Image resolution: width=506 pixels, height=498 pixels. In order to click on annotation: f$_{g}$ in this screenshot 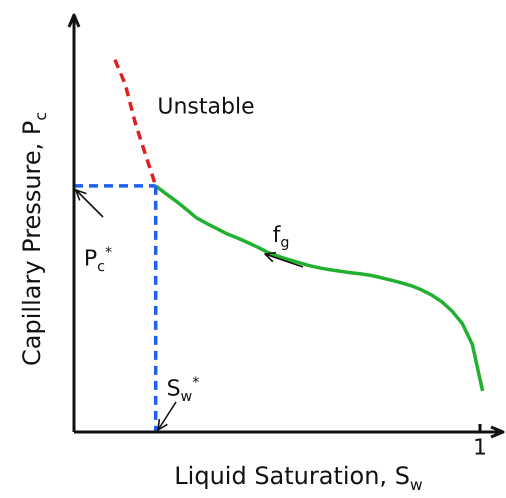, I will do `click(281, 237)`.